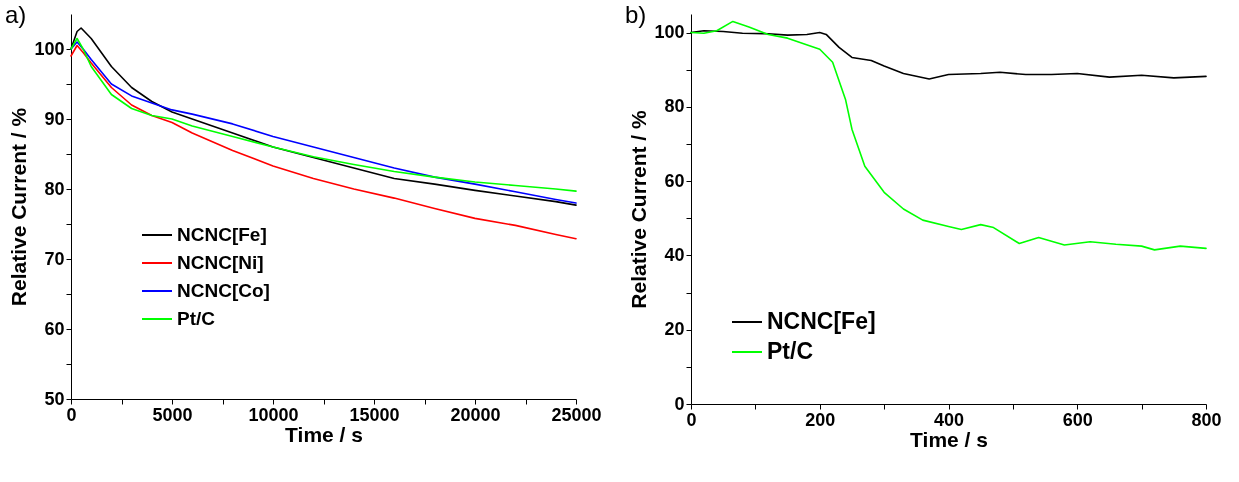  What do you see at coordinates (674, 329) in the screenshot?
I see `y-tick-label: 20` at bounding box center [674, 329].